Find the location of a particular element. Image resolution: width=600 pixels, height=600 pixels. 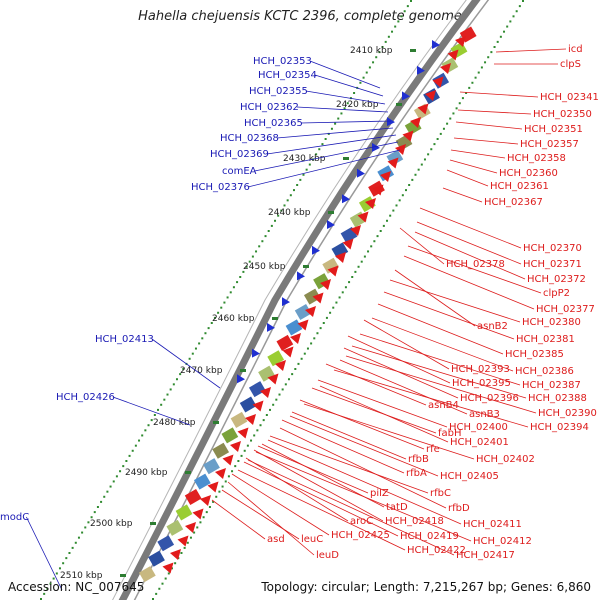

reverse-gene-label: HCH_02372 is located at coordinates (556, 279).